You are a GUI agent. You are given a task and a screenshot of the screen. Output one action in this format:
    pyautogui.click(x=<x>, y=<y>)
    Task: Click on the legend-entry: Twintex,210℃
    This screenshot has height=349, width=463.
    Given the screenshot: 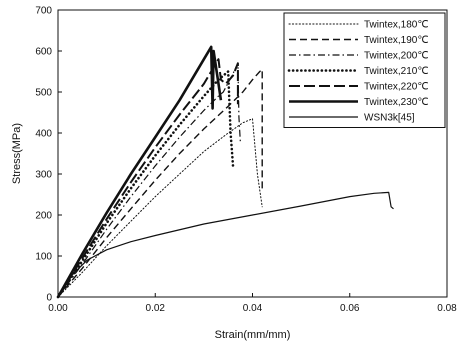 What is the action you would take?
    pyautogui.click(x=396, y=71)
    